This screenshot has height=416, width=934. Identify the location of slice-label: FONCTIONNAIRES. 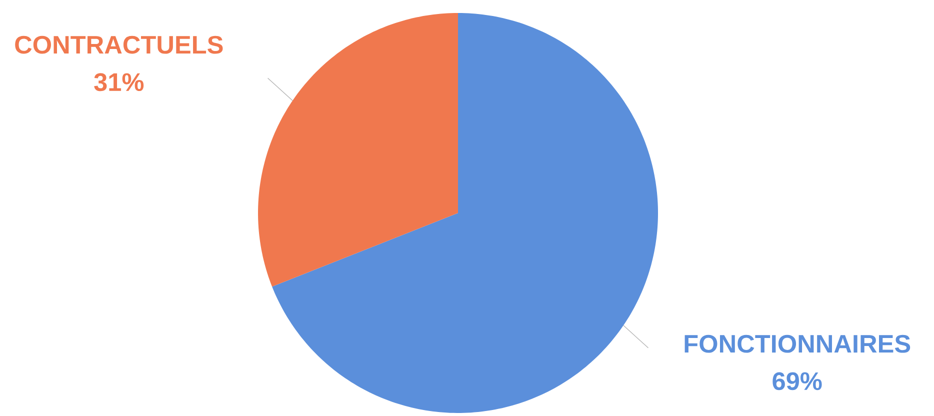
(797, 343).